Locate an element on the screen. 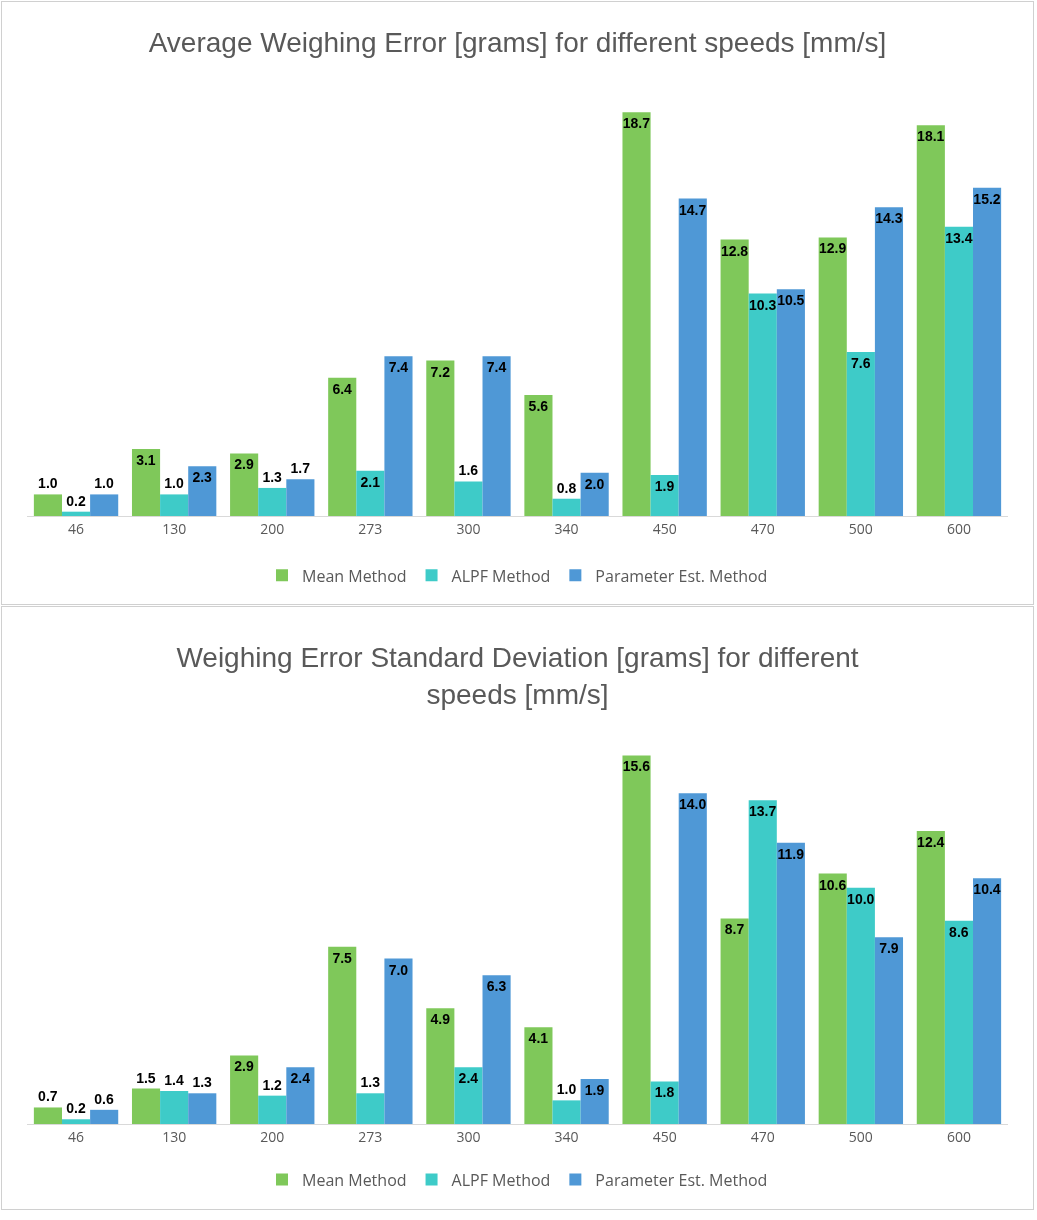 The image size is (1037, 1220). data-label: 6.4 is located at coordinates (342, 388).